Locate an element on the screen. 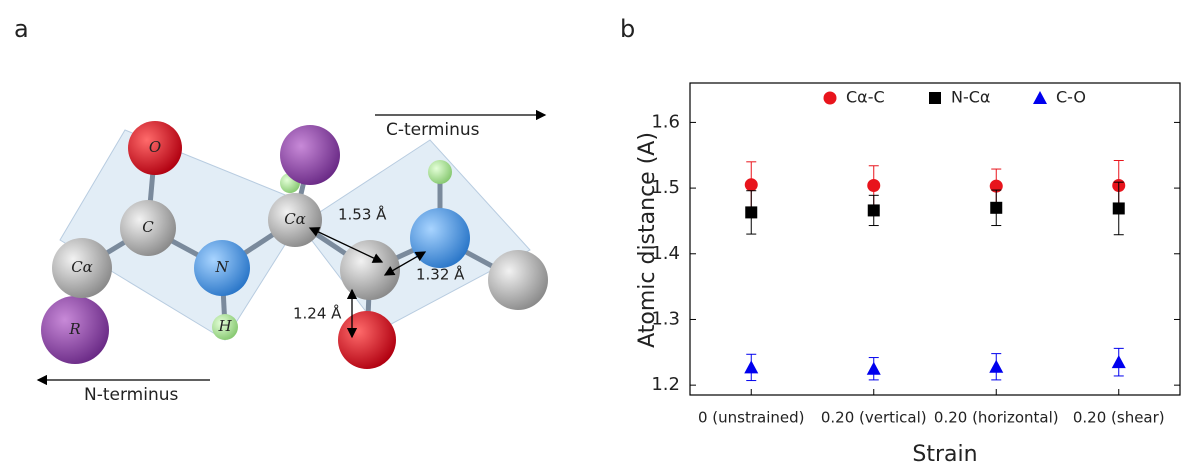  panel-label: b is located at coordinates (627, 29).